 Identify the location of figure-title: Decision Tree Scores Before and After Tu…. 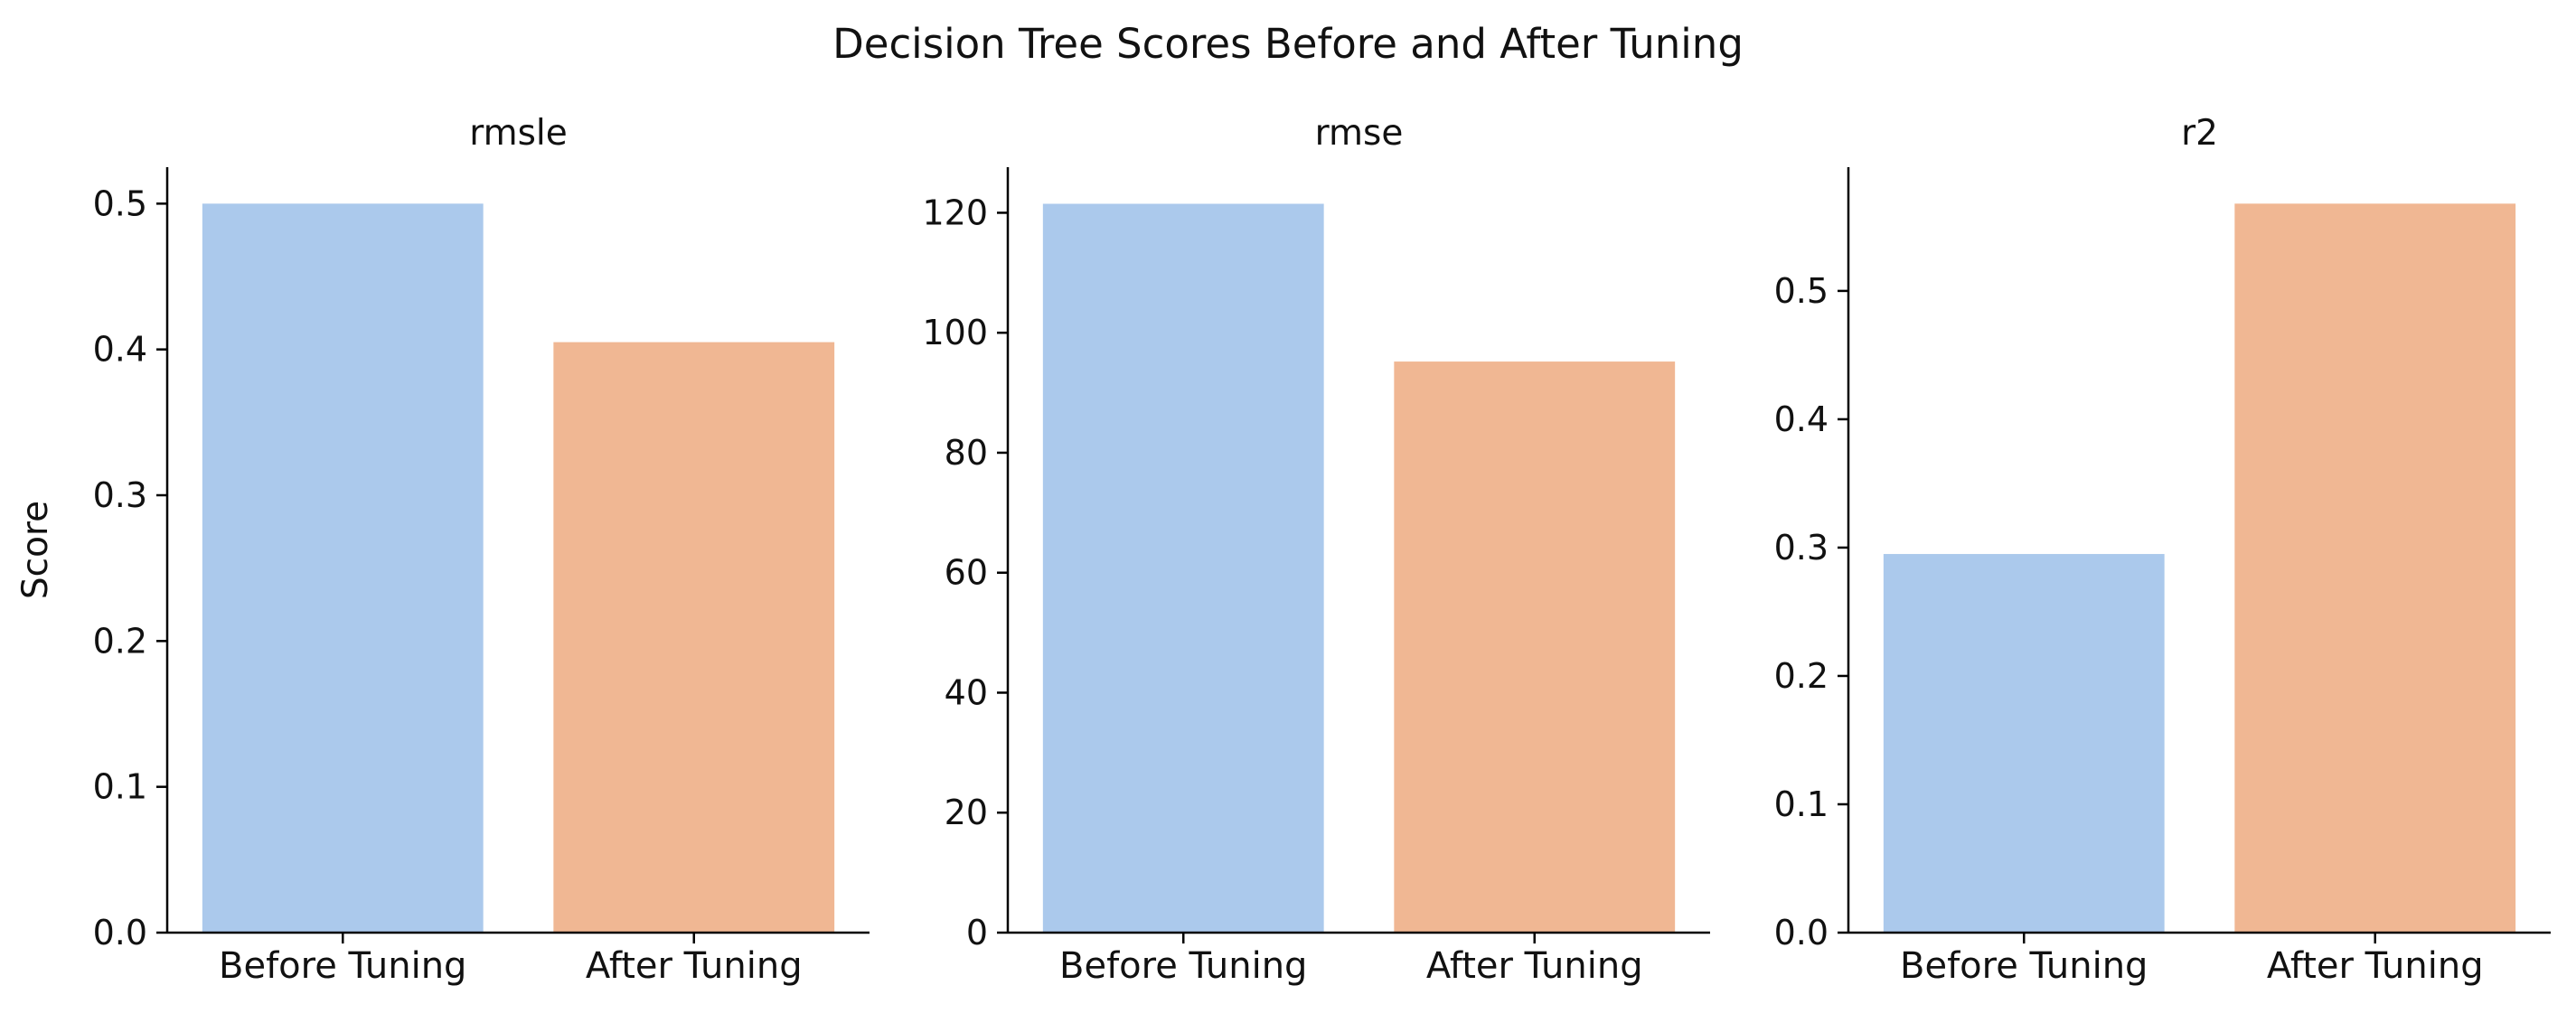
(1288, 44).